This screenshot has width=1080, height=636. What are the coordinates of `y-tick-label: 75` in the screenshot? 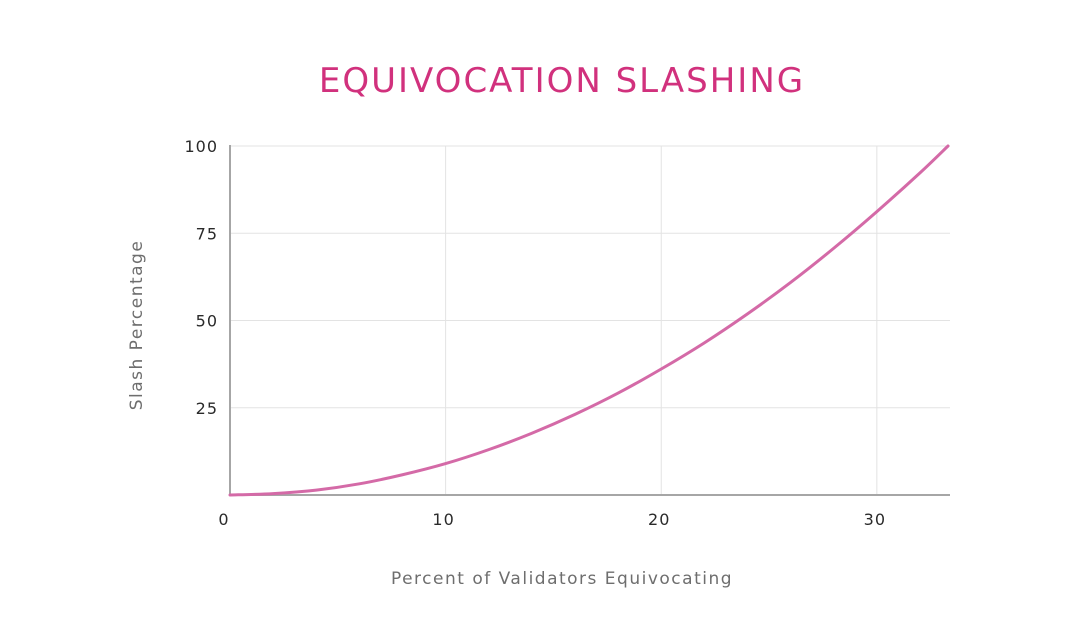 It's located at (207, 233).